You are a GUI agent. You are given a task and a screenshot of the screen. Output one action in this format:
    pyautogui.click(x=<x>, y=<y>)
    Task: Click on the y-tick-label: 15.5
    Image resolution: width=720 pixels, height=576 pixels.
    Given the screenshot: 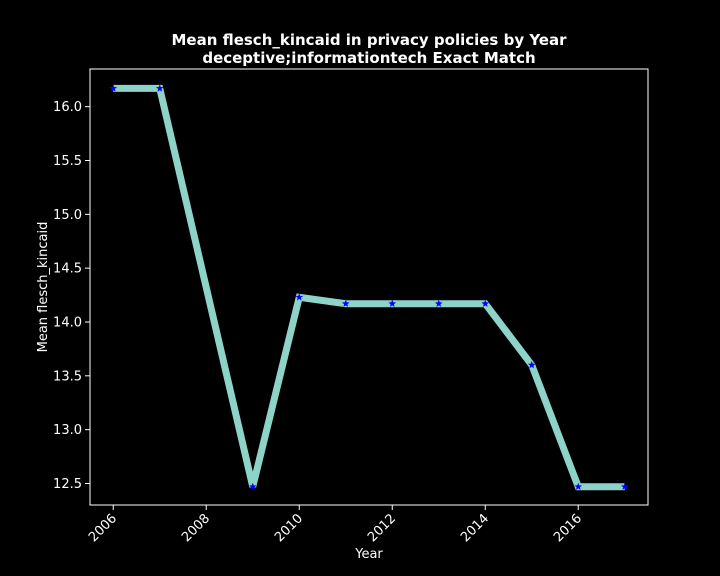 What is the action you would take?
    pyautogui.click(x=67, y=161)
    